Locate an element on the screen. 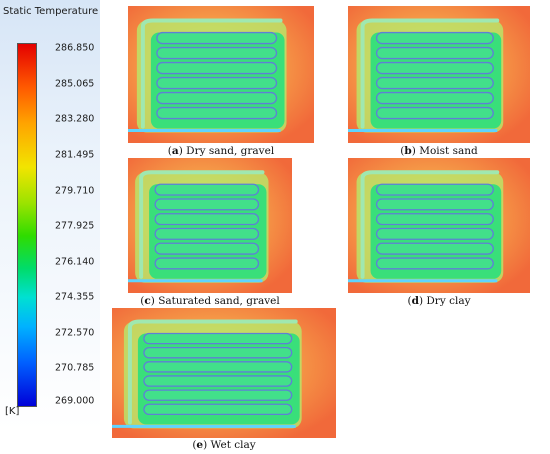 The image size is (550, 454). caption-letter: e is located at coordinates (200, 445).